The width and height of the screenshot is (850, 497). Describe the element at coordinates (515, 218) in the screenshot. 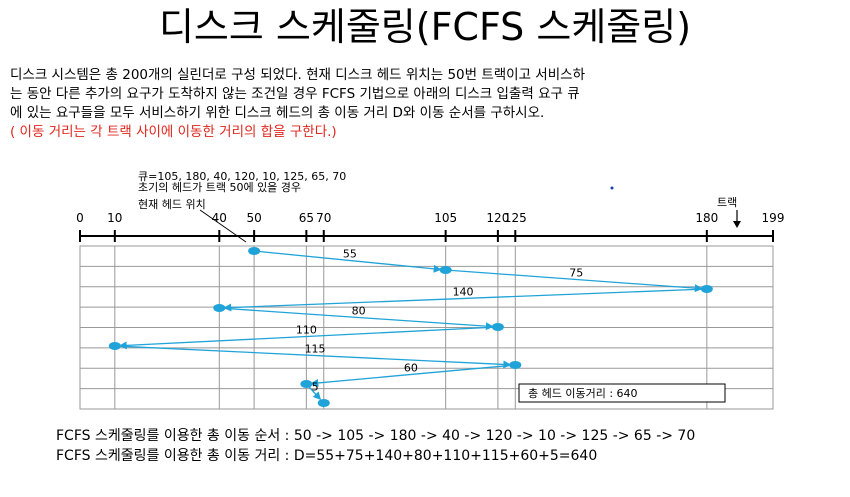

I see `tick-label: 125` at that location.